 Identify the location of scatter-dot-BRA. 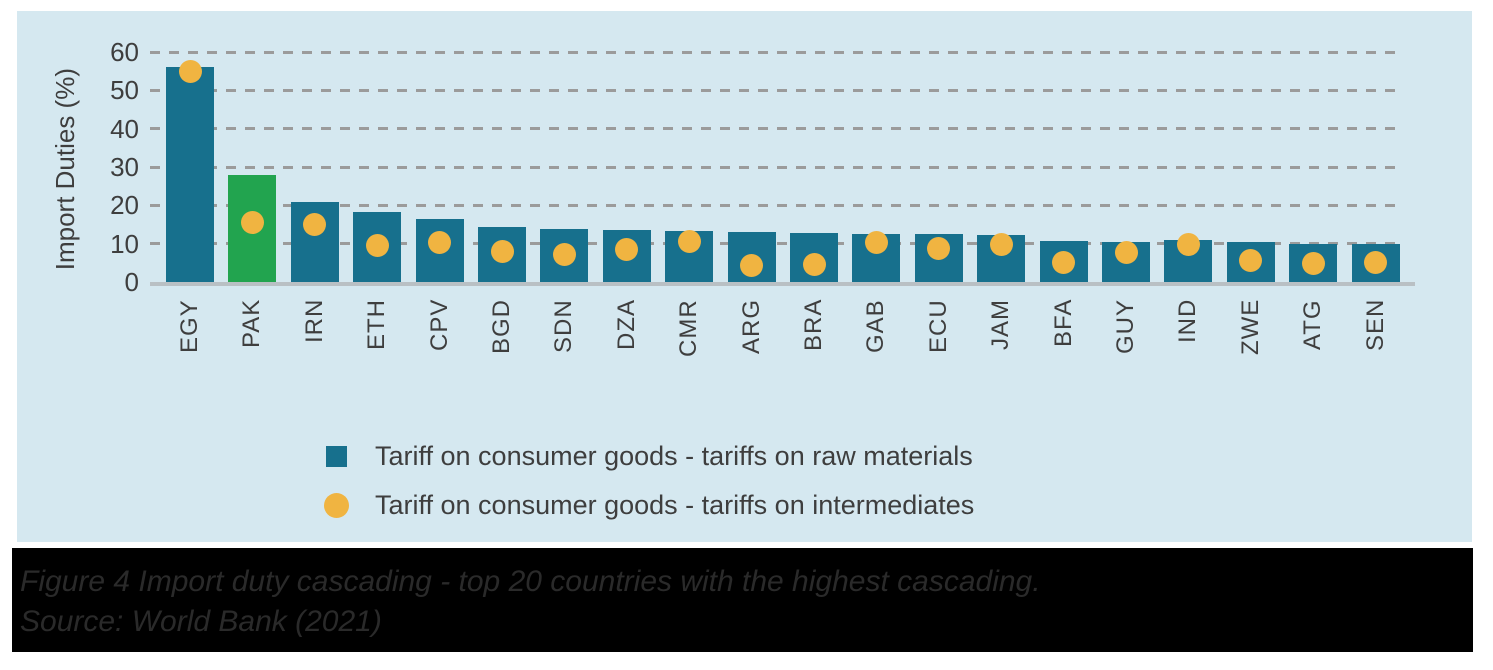
(814, 264).